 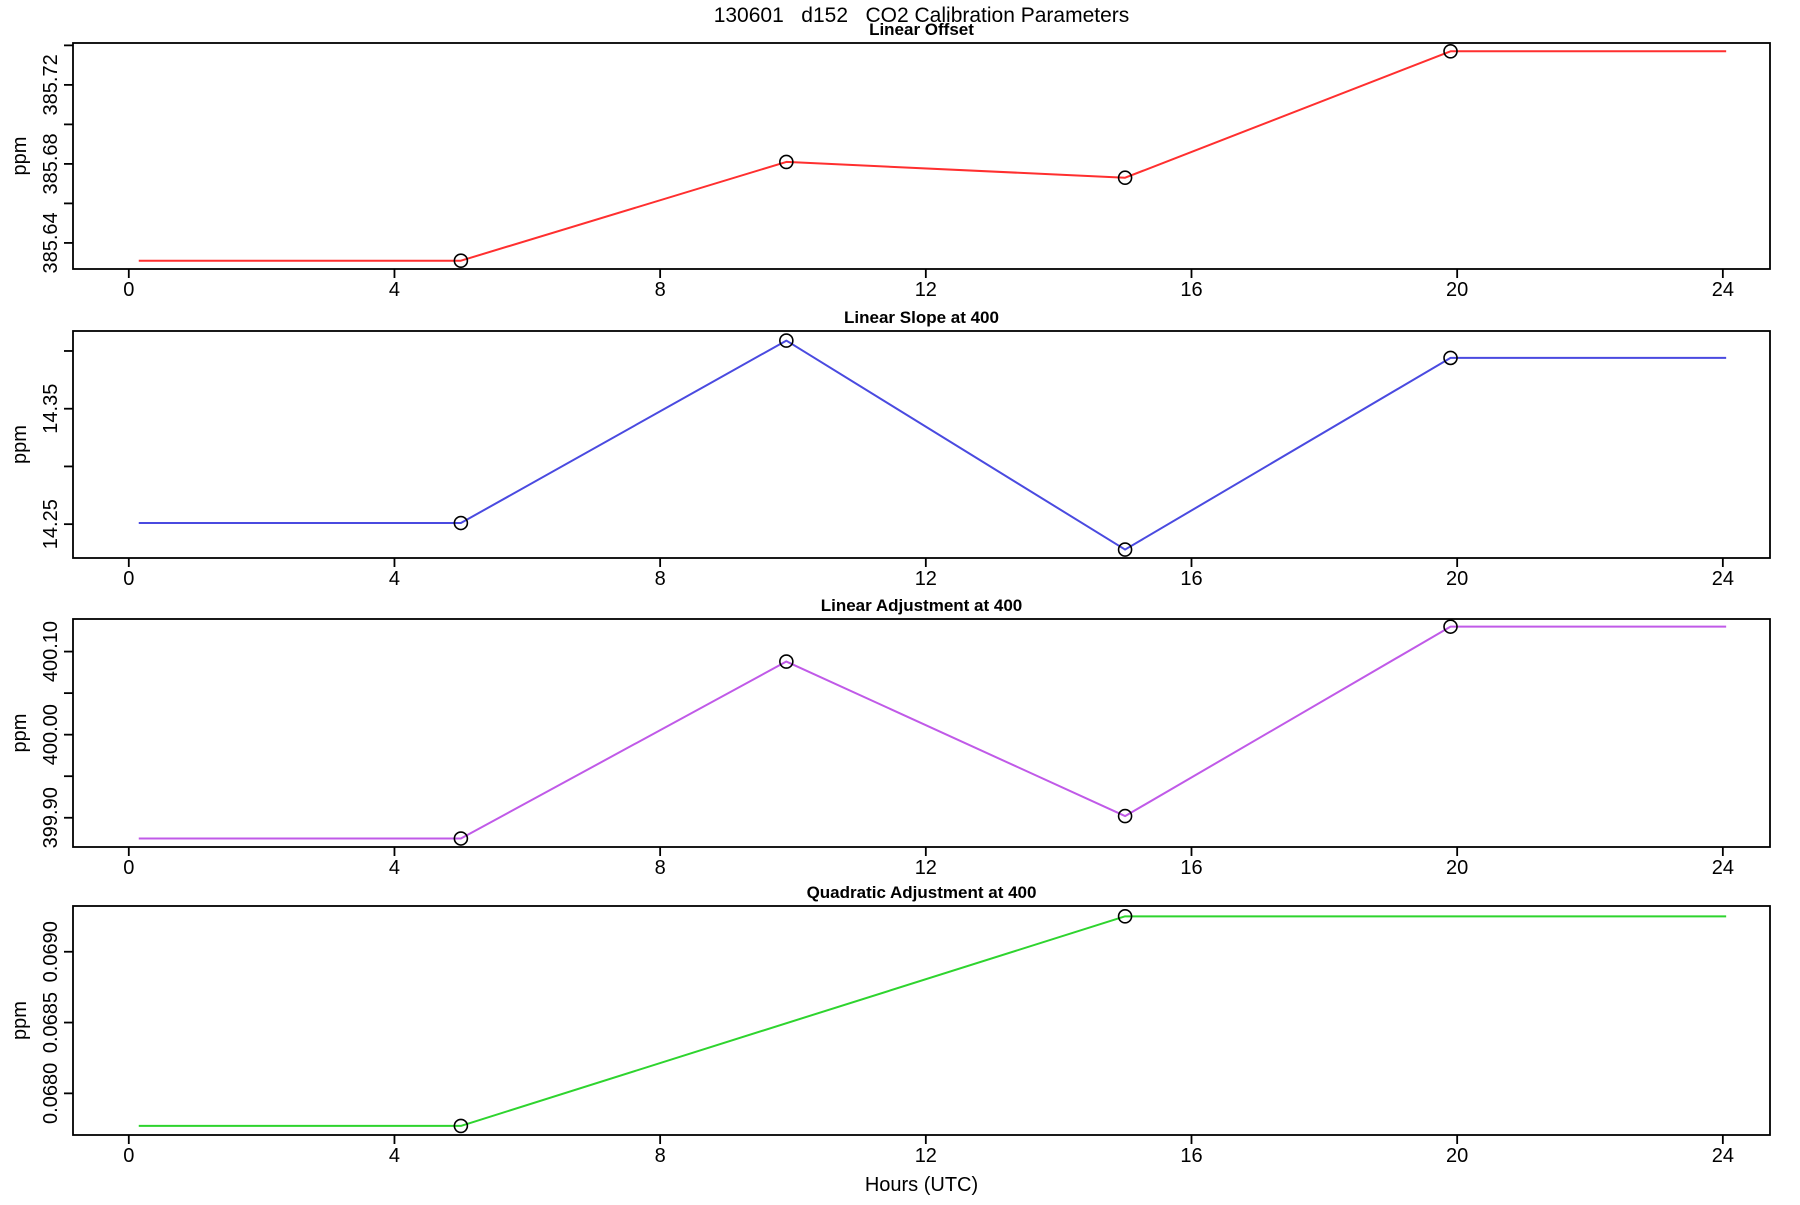 What do you see at coordinates (660, 290) in the screenshot?
I see `x-tick-label-0-2: 8` at bounding box center [660, 290].